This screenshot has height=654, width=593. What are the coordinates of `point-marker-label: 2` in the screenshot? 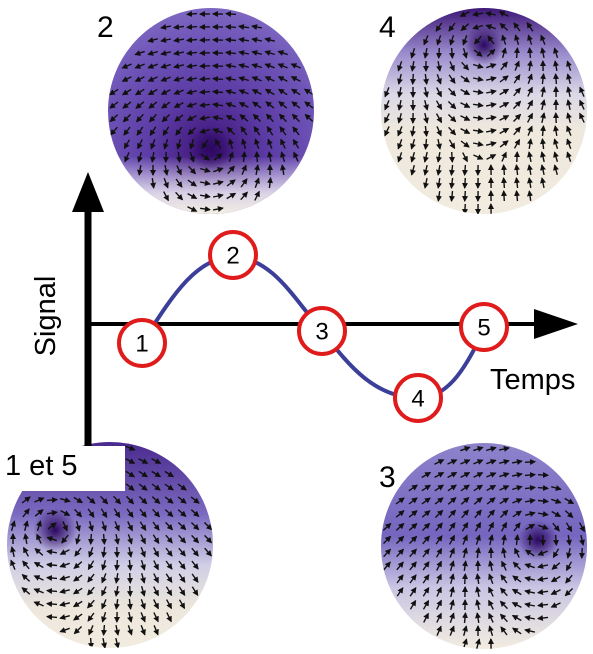 It's located at (232, 256).